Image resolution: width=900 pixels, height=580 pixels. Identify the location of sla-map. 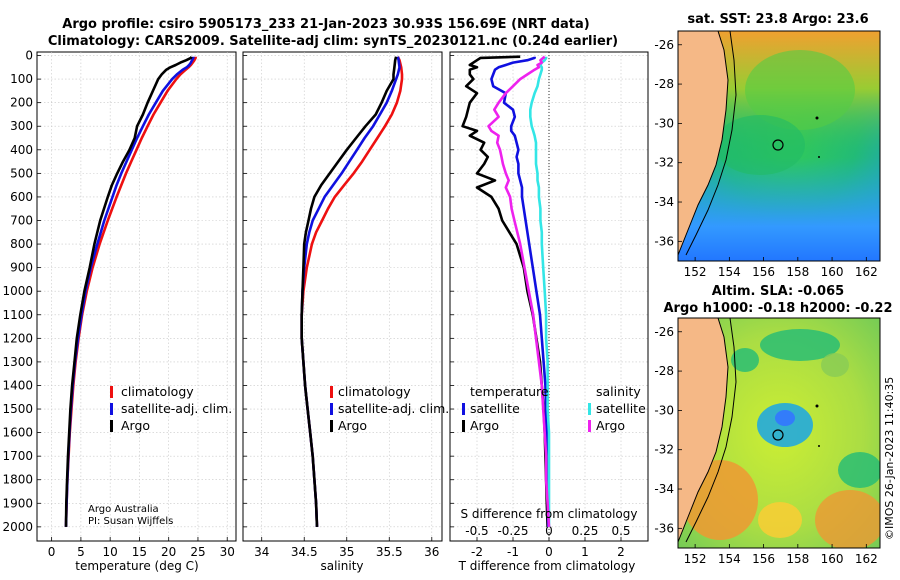
(779, 433).